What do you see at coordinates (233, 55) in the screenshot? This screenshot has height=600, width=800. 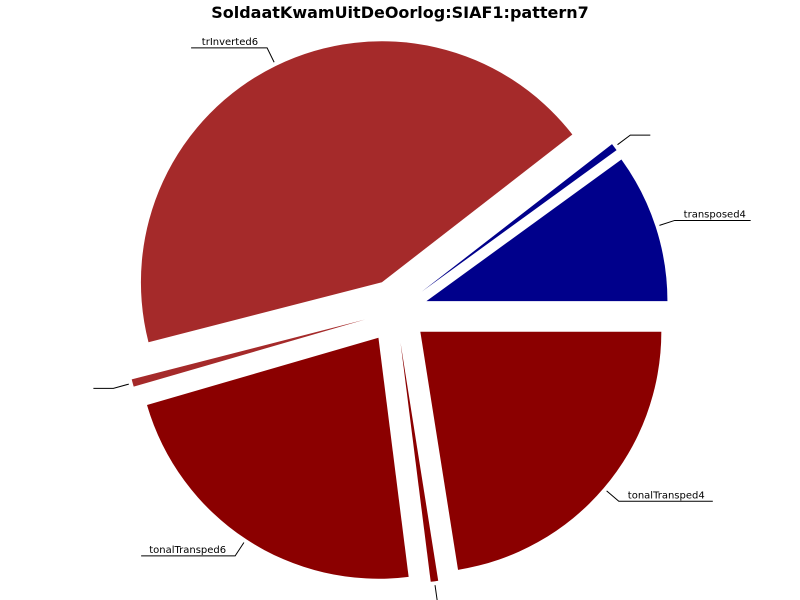 I see `leader-line-trinverted6` at bounding box center [233, 55].